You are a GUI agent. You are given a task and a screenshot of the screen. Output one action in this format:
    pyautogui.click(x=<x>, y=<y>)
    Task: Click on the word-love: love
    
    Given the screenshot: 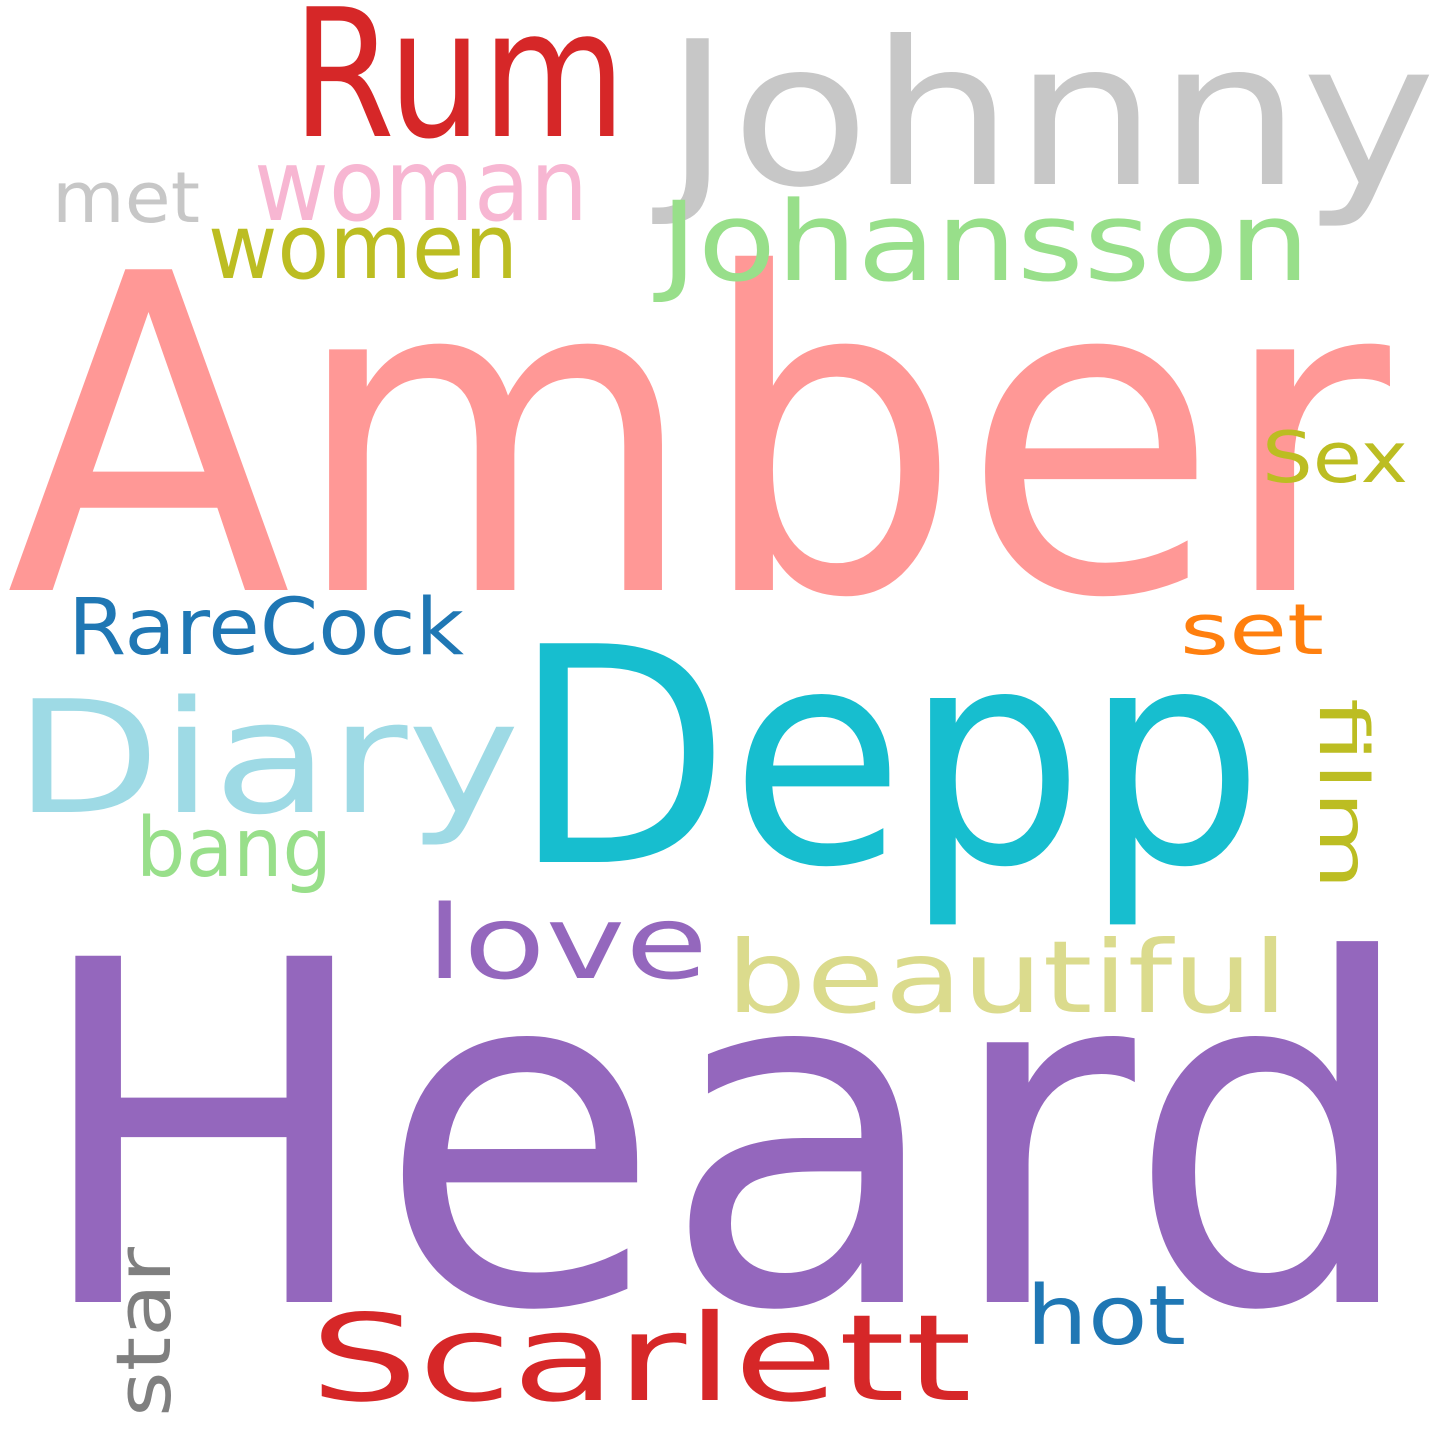 What is the action you would take?
    pyautogui.click(x=567, y=943)
    